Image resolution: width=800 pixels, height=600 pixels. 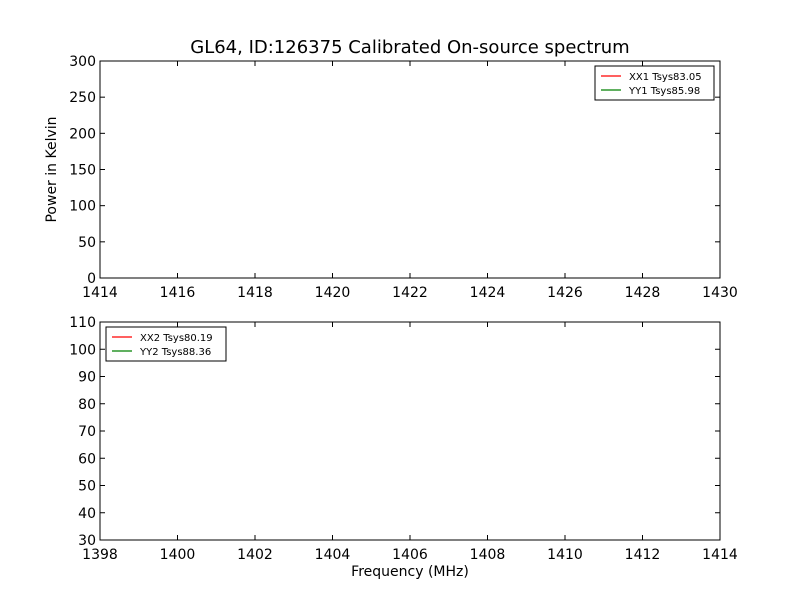 I want to click on x-tick-label: 1424, so click(x=488, y=293).